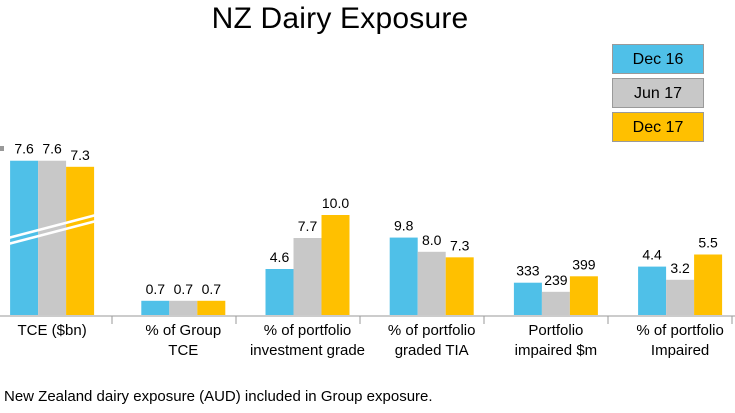 This screenshot has width=735, height=413. Describe the element at coordinates (183, 350) in the screenshot. I see `category-label-1-1: TCE` at that location.